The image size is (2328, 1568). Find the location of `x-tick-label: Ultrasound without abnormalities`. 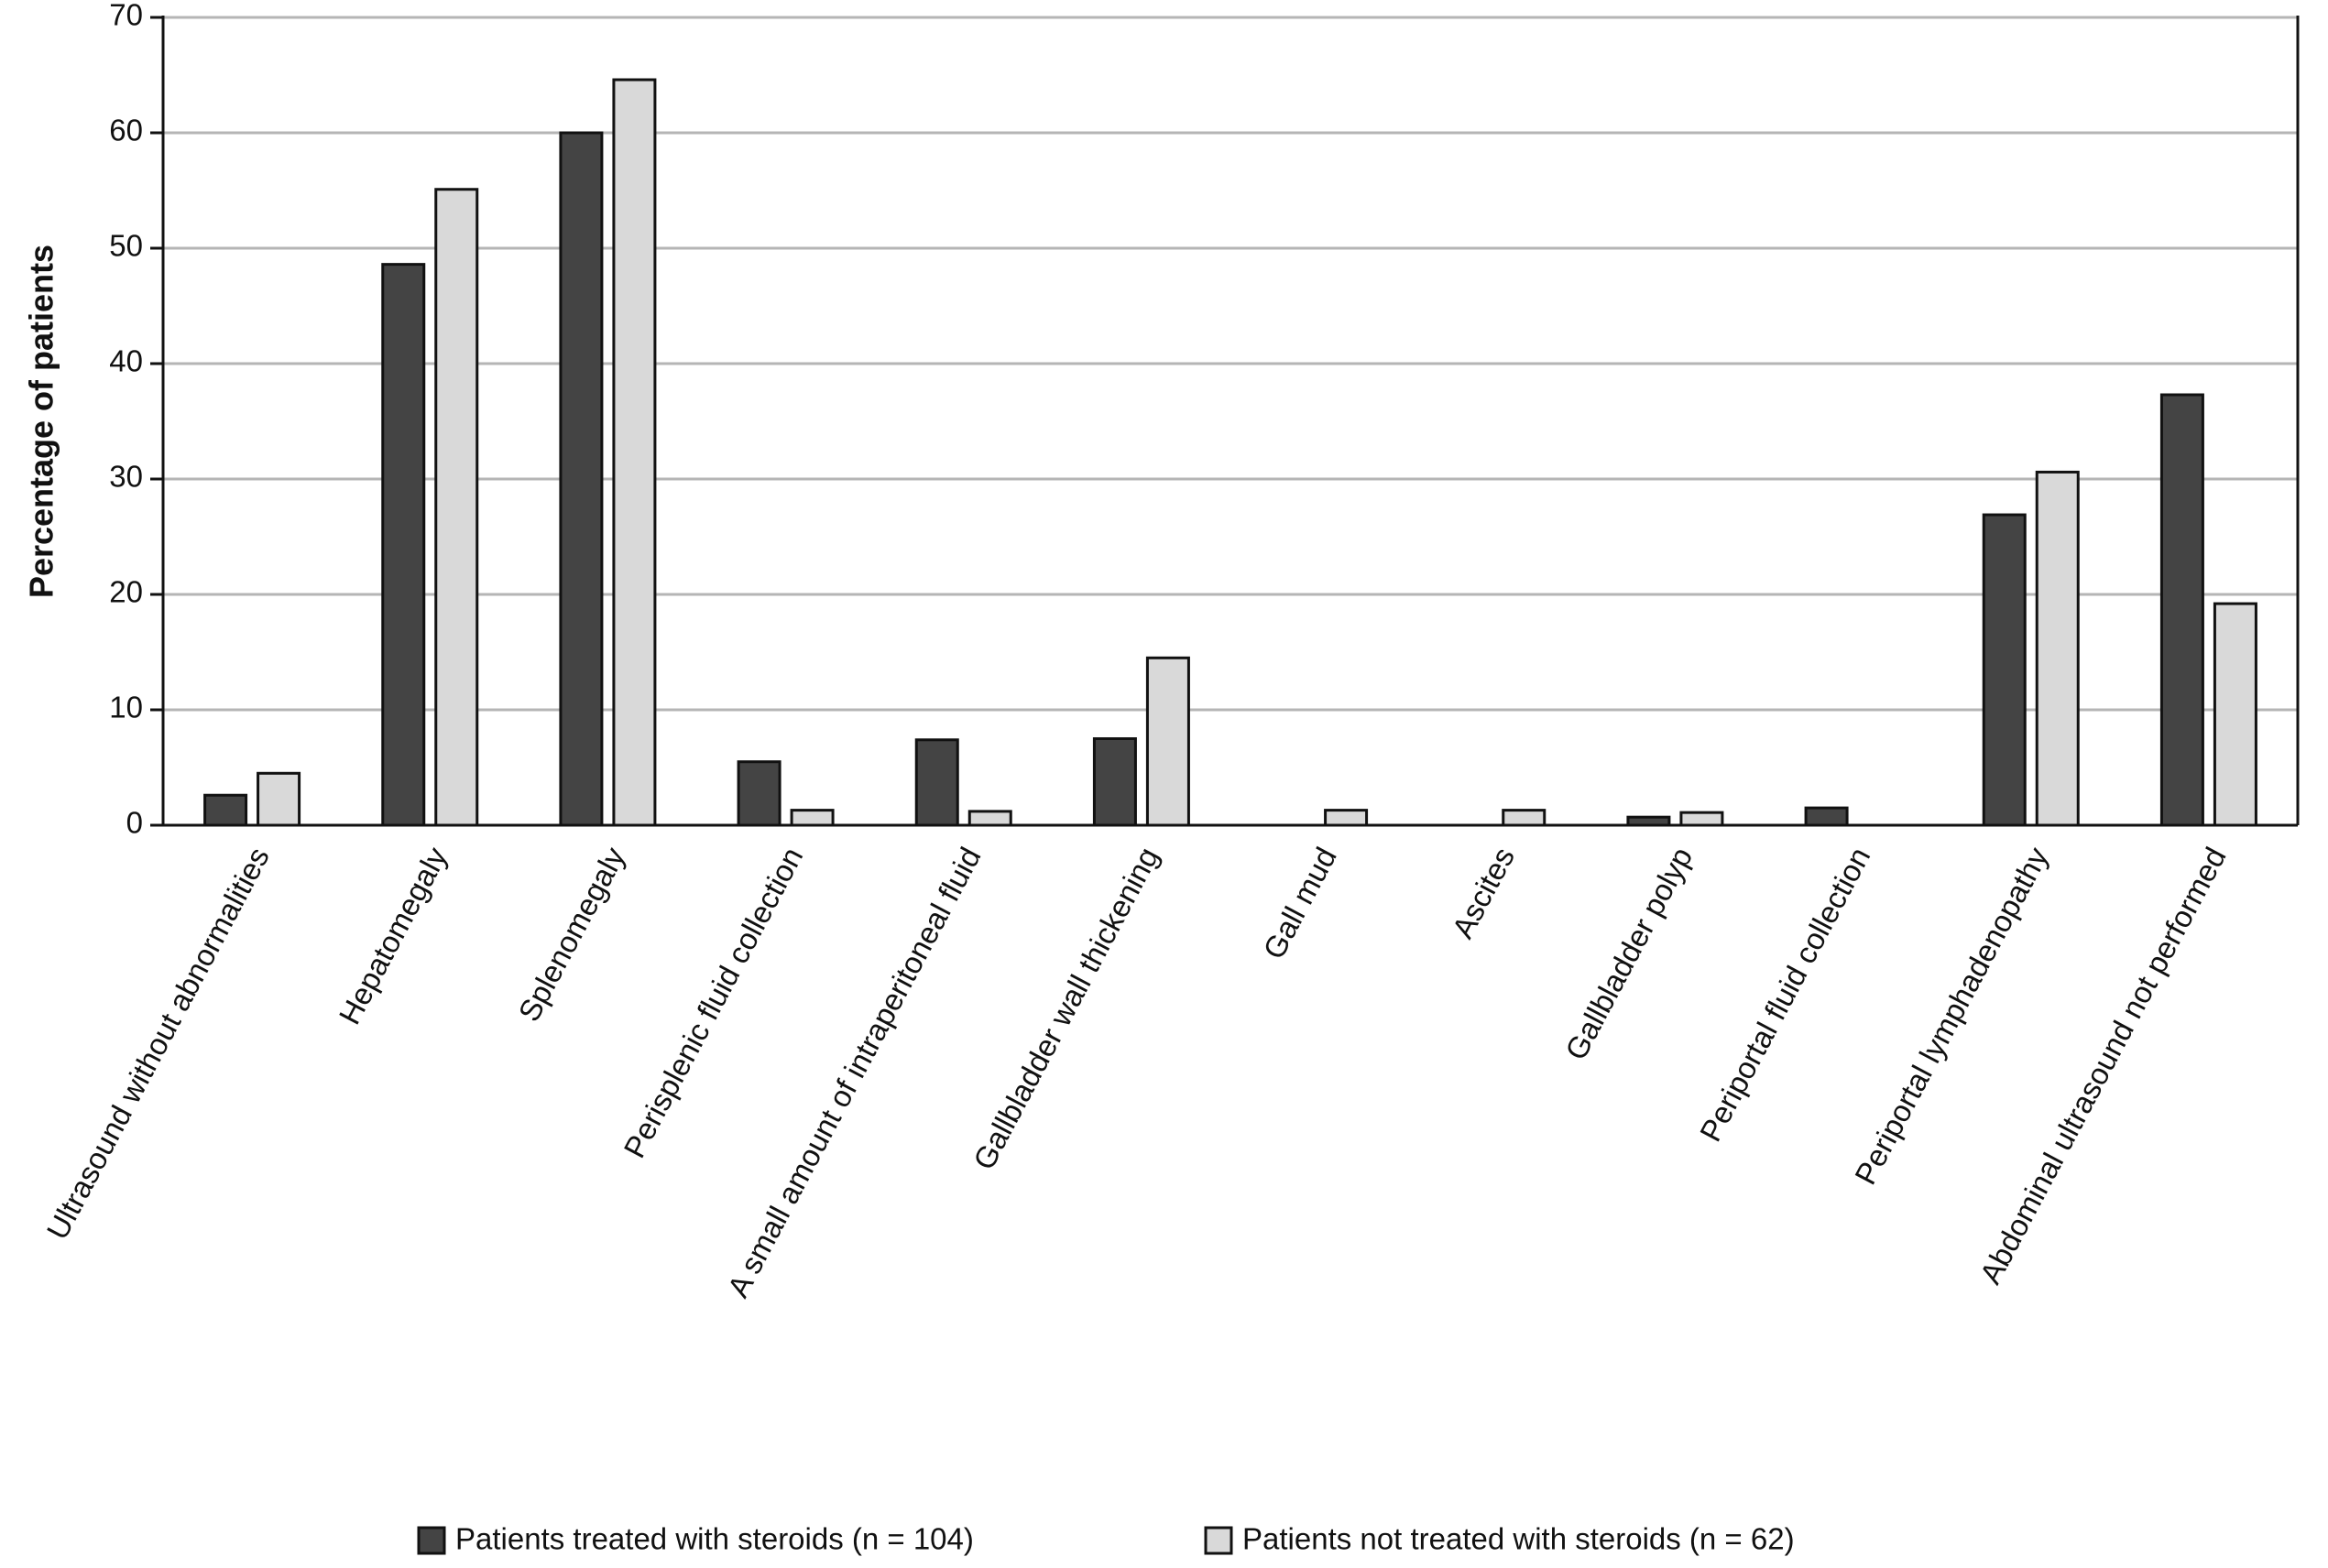

x-tick-label: Ultrasound without abnormalities is located at coordinates (158, 1043).